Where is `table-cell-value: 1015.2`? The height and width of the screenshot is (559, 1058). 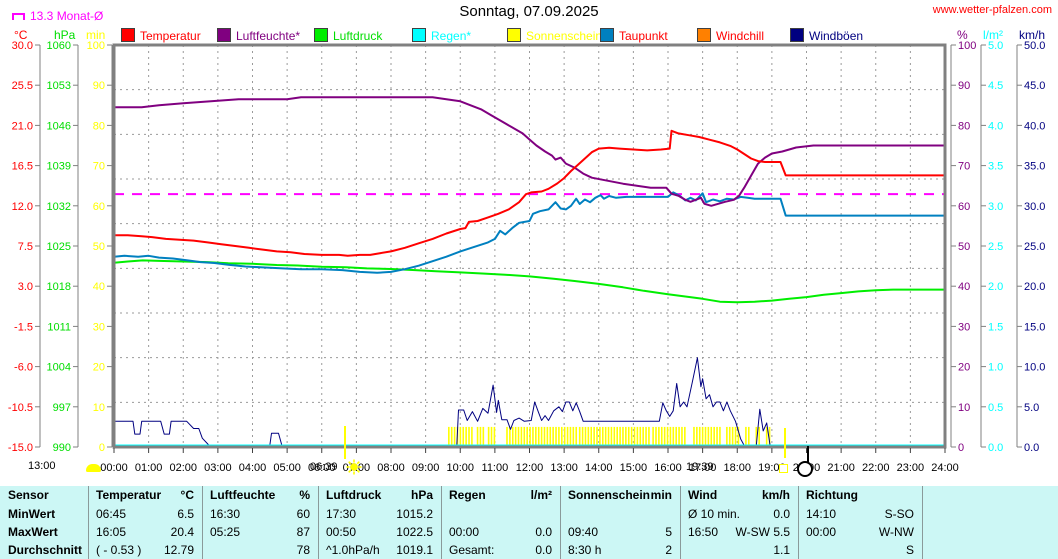
table-cell-value: 1015.2 is located at coordinates (414, 514).